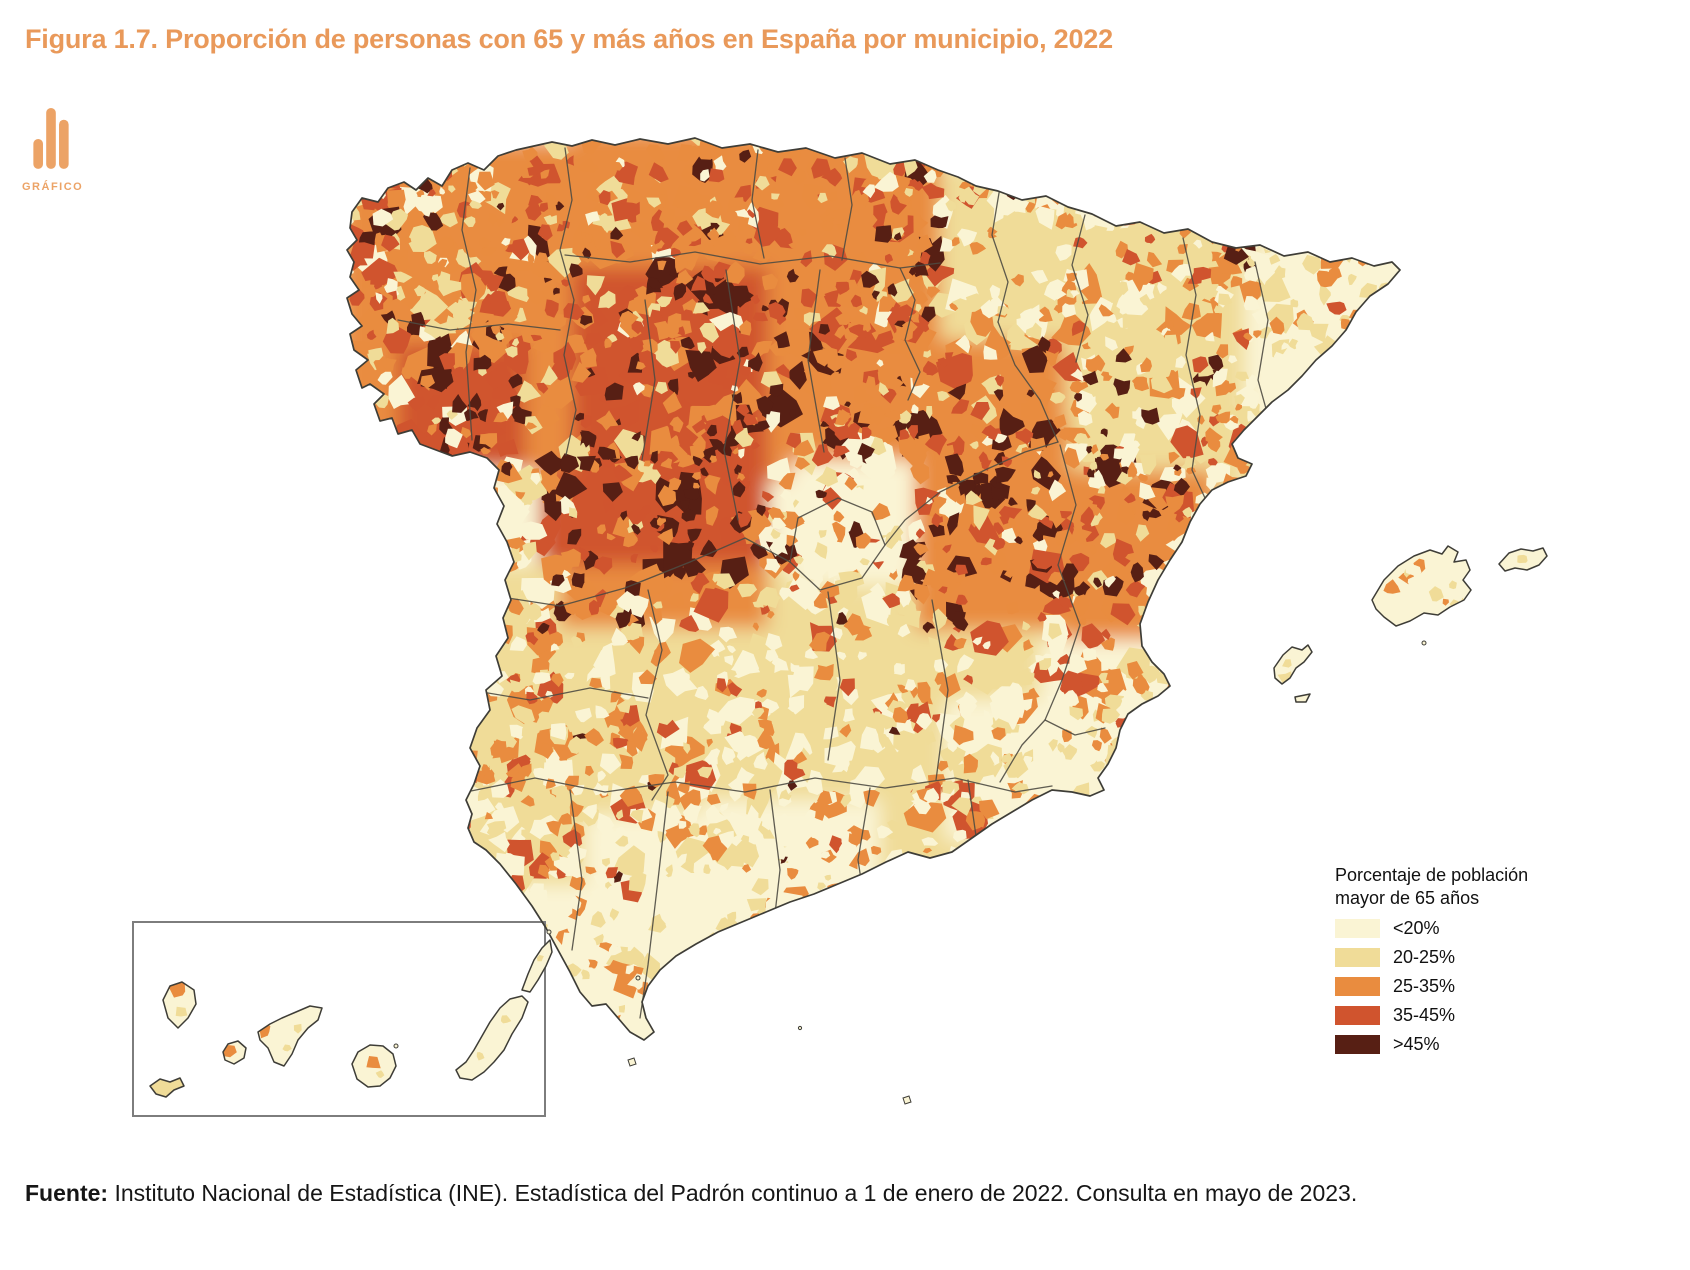  Describe the element at coordinates (1416, 1044) in the screenshot. I see `legend-label: >45%` at that location.